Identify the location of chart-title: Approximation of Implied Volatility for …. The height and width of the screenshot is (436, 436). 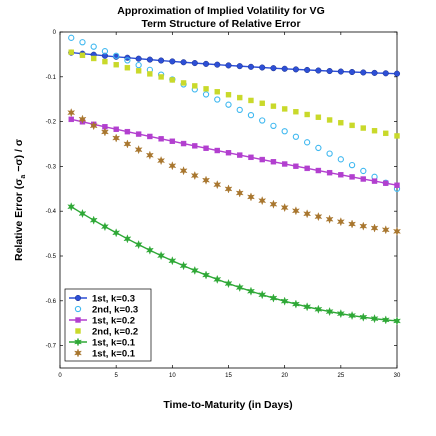
(220, 11).